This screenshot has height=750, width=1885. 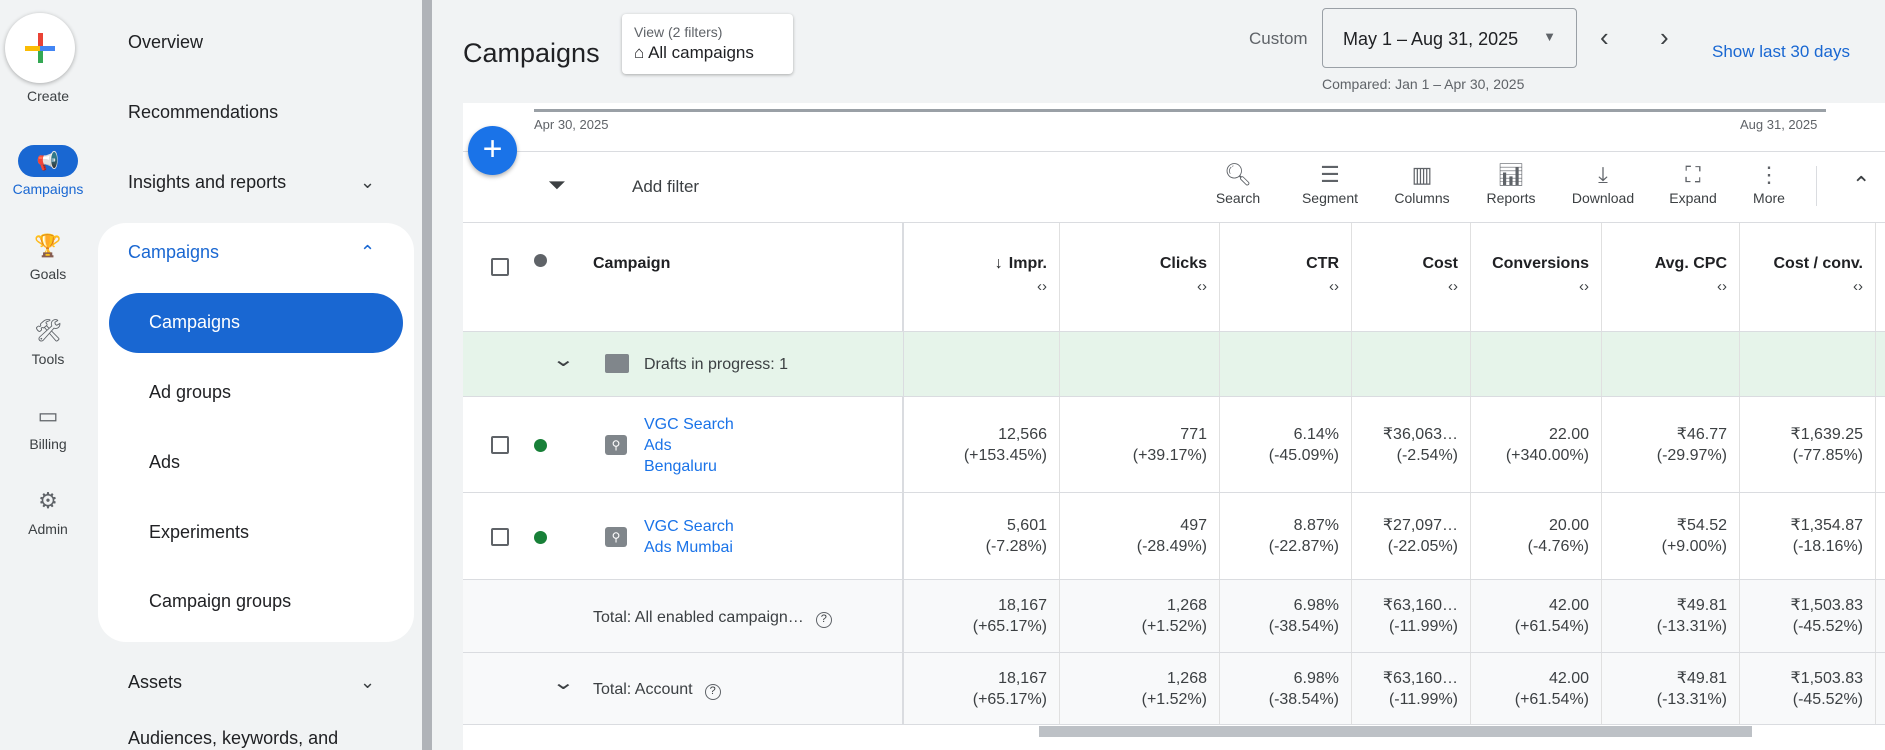 I want to click on rail-goals: 🏆 Goals, so click(x=48, y=256).